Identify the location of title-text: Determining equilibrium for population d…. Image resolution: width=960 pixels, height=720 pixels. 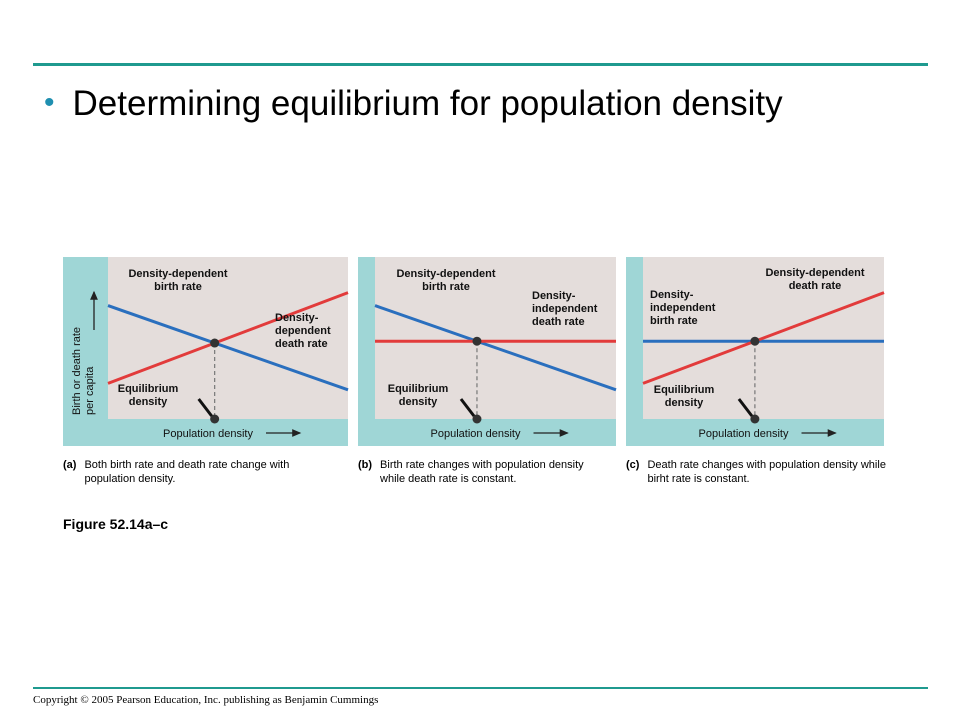
(427, 103).